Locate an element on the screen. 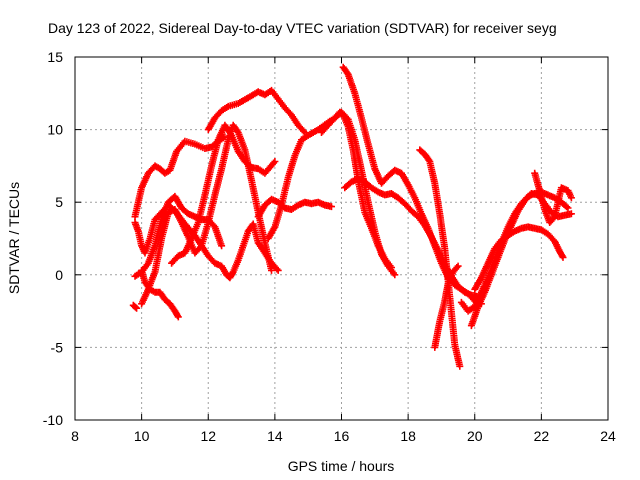 The height and width of the screenshot is (480, 640). y-tick-label: 5 is located at coordinates (59, 202).